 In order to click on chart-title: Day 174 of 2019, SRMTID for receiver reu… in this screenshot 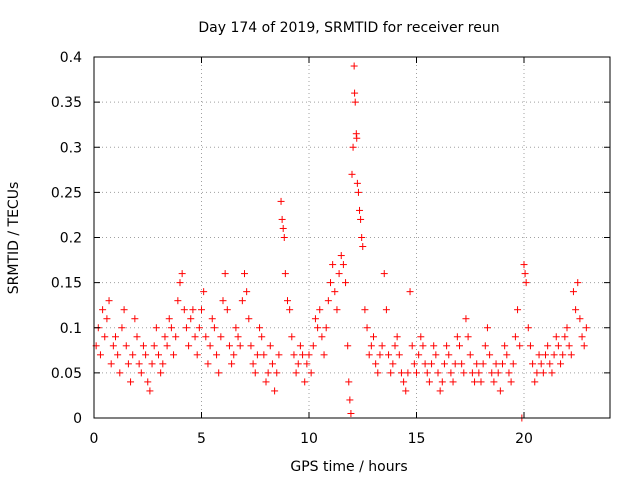, I will do `click(348, 28)`.